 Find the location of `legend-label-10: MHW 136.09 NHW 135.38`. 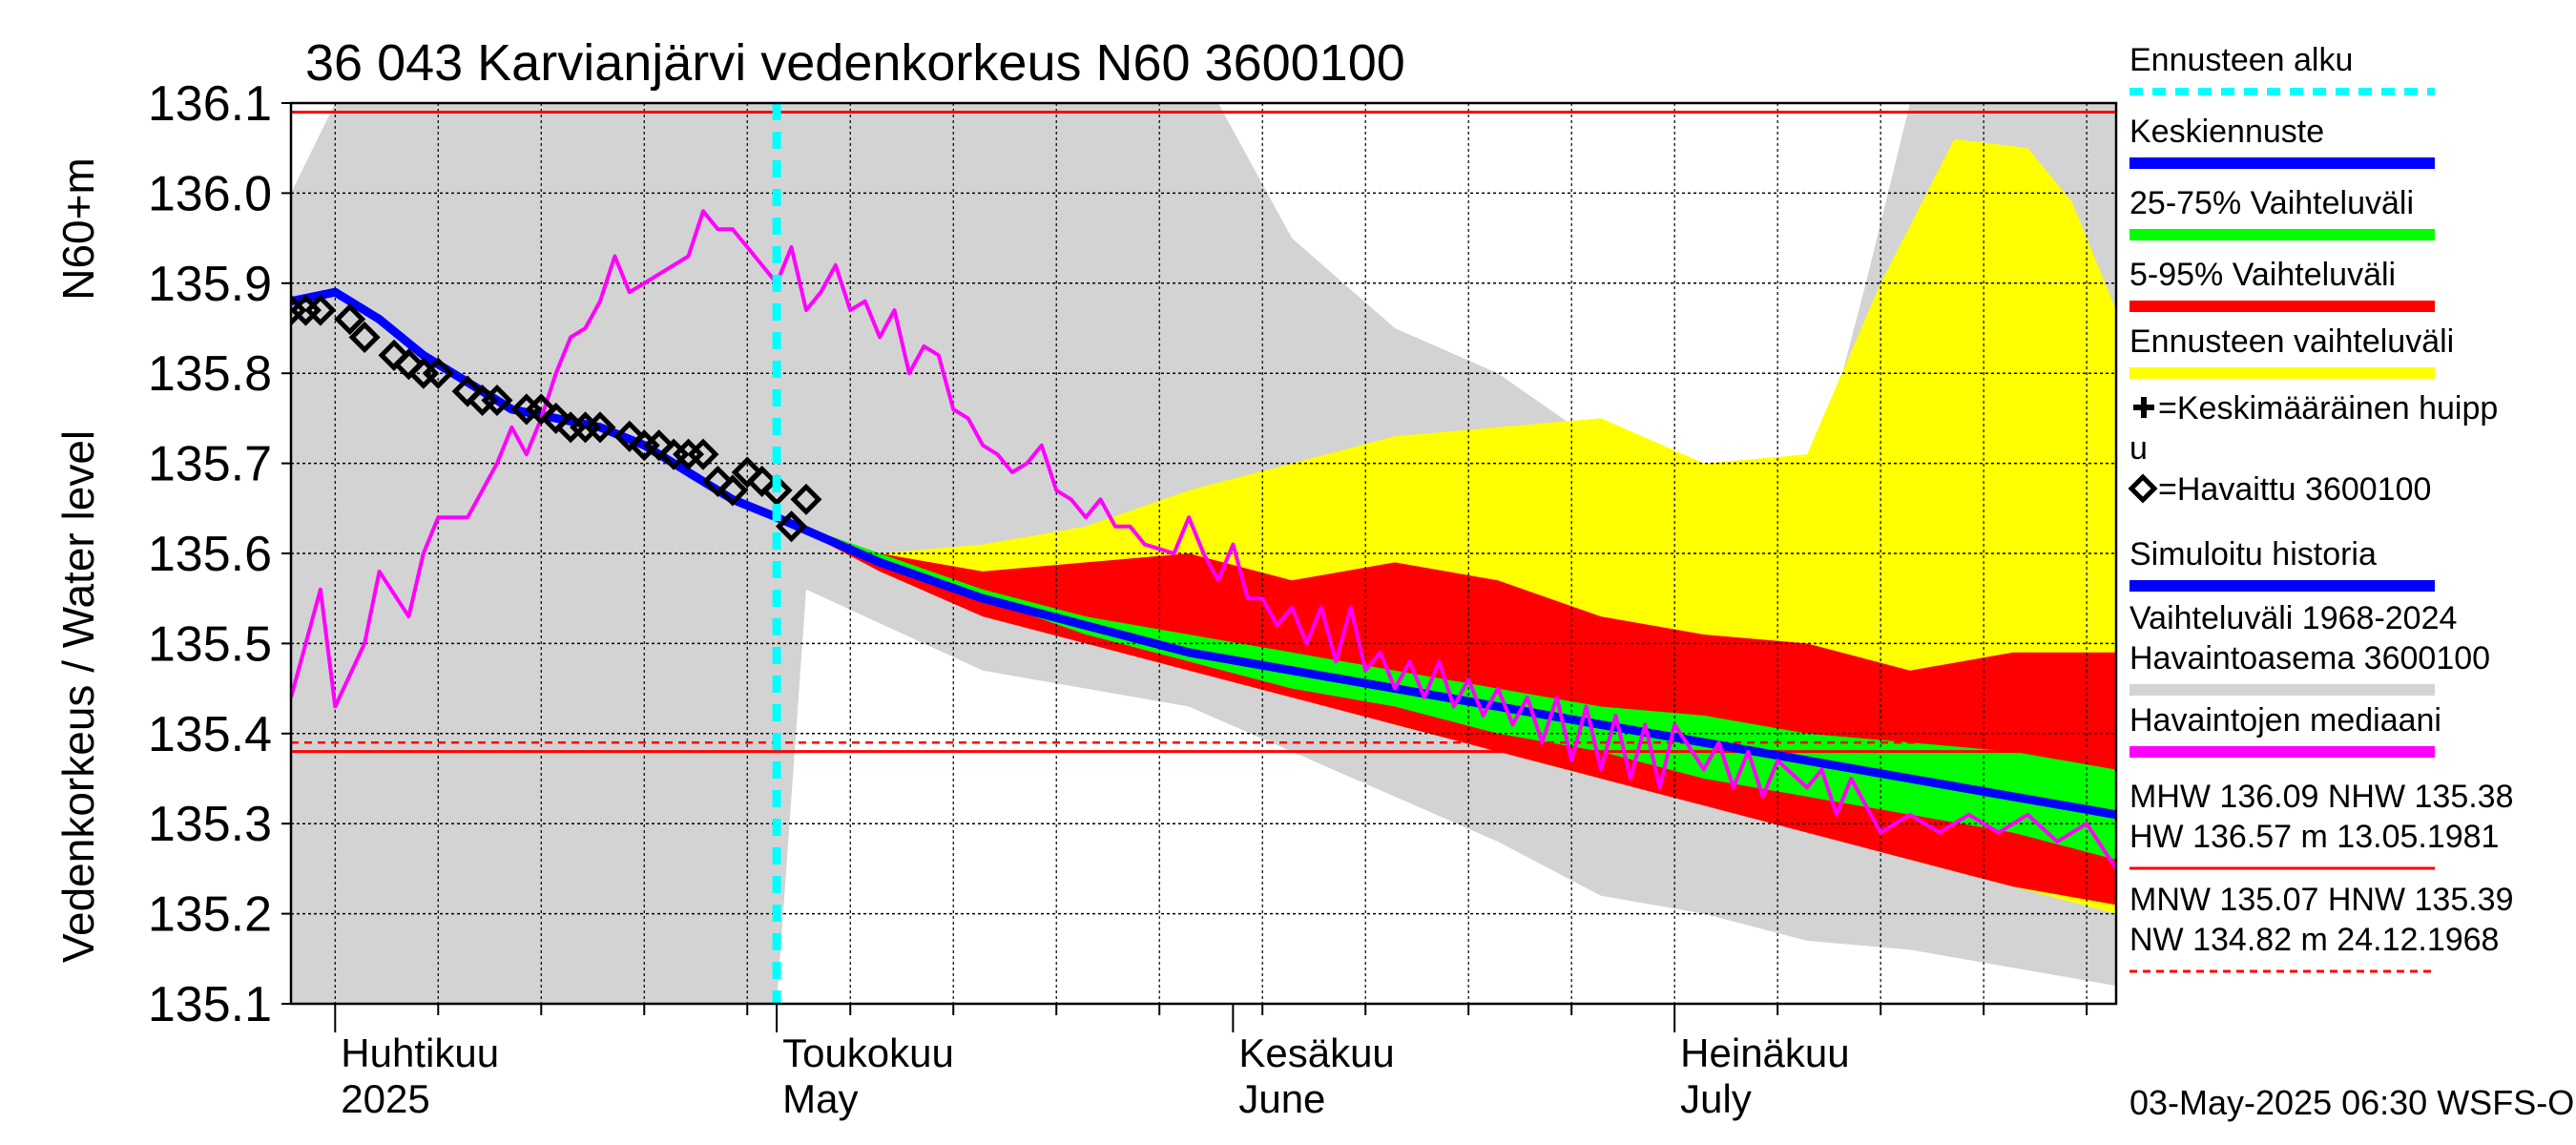

legend-label-10: MHW 136.09 NHW 135.38 is located at coordinates (2321, 797).